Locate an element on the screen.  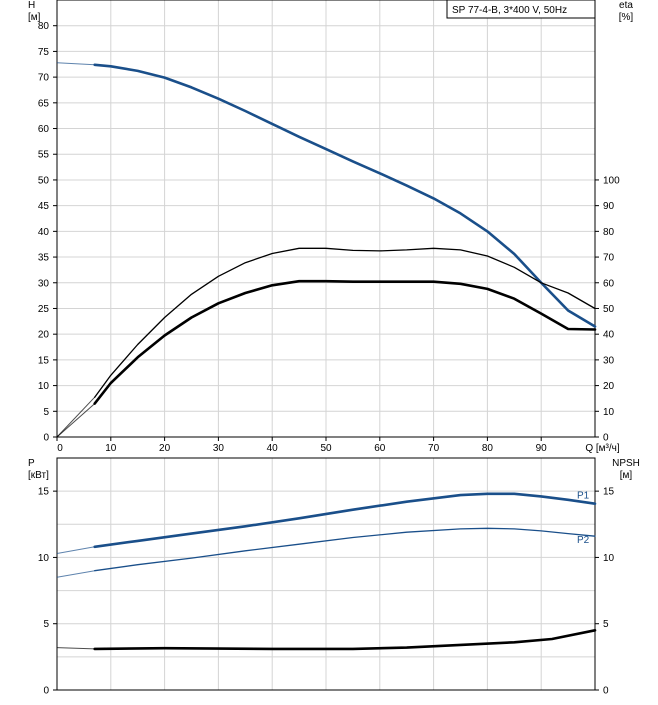
y-right-tick-label: 70 is located at coordinates (609, 258).